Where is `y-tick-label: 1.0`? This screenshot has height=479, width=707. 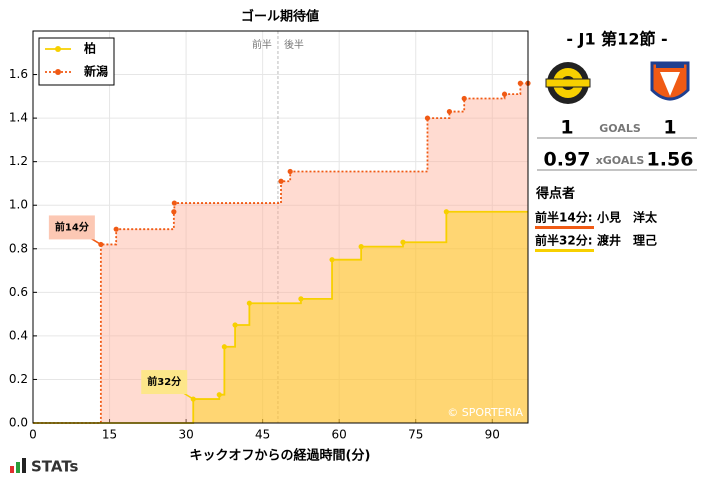 y-tick-label: 1.0 is located at coordinates (18, 205).